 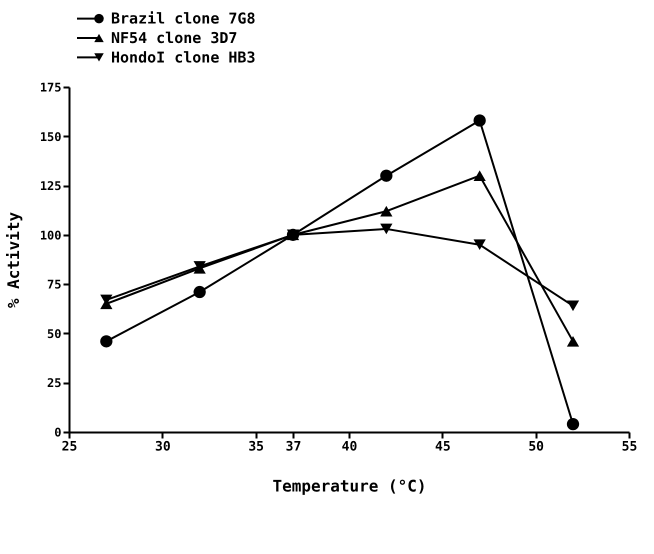 I want to click on y-axis-title: % Activity, so click(x=13, y=259).